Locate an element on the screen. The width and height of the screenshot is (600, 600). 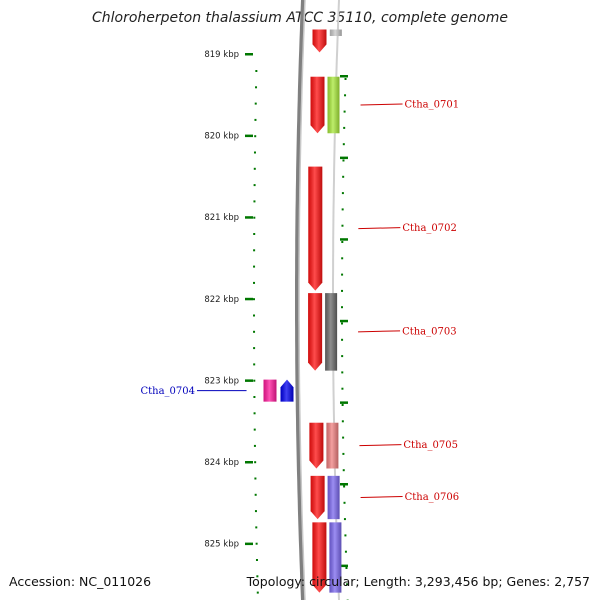
ctha_0706-cog-cog-block-shade is located at coordinates (333, 497).